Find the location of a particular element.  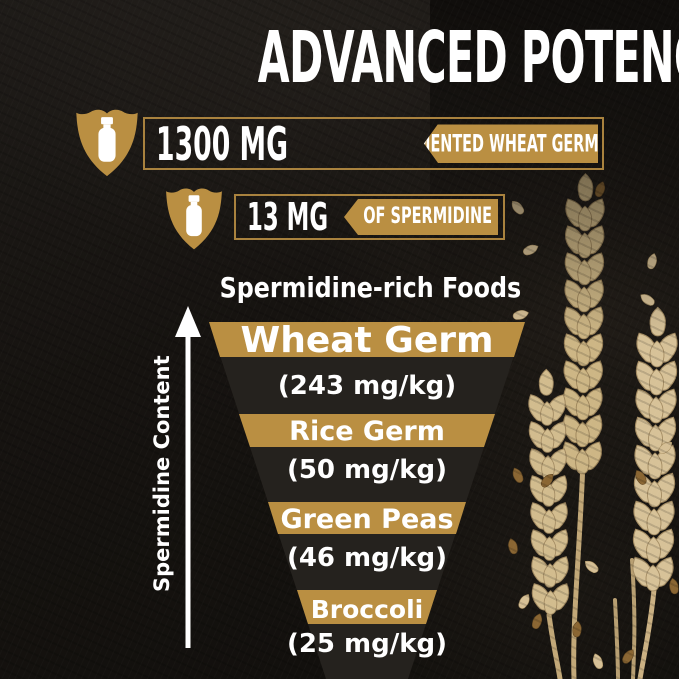

chart-title-wrap: Spermidine-rich Foods is located at coordinates (370, 287).